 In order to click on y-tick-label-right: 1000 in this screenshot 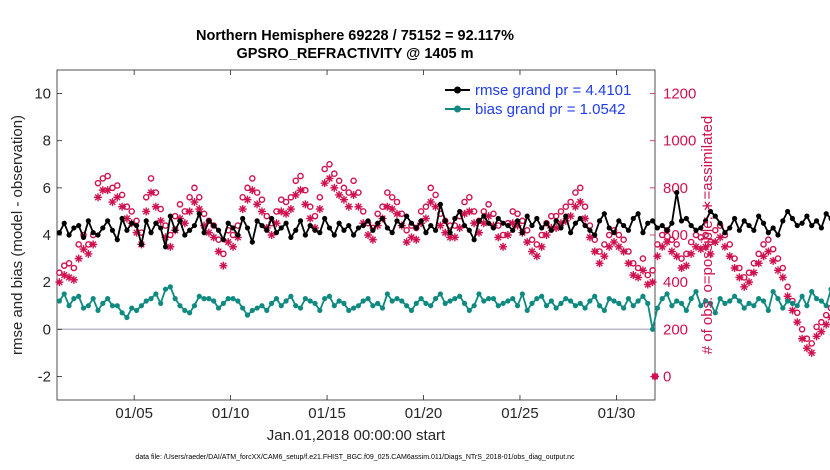, I will do `click(679, 141)`.